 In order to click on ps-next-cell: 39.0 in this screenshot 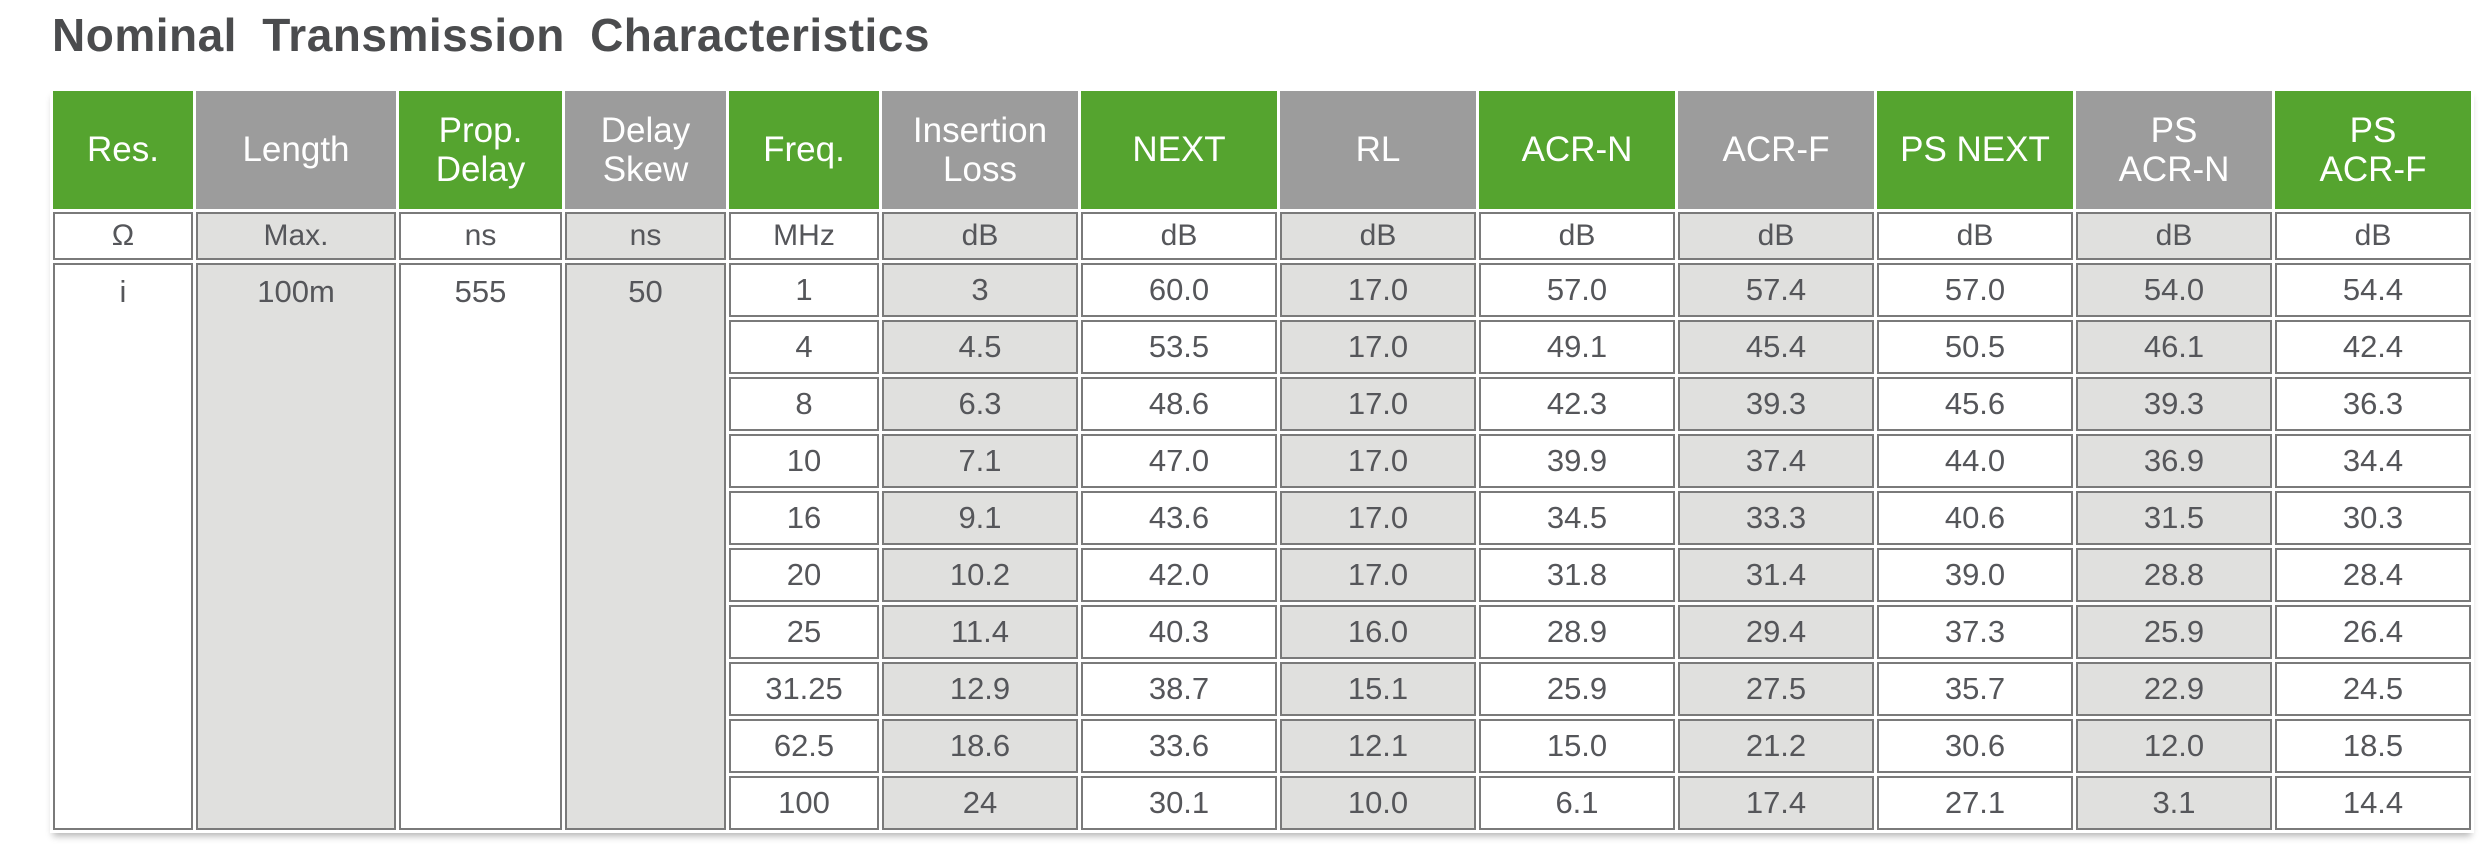, I will do `click(1975, 575)`.